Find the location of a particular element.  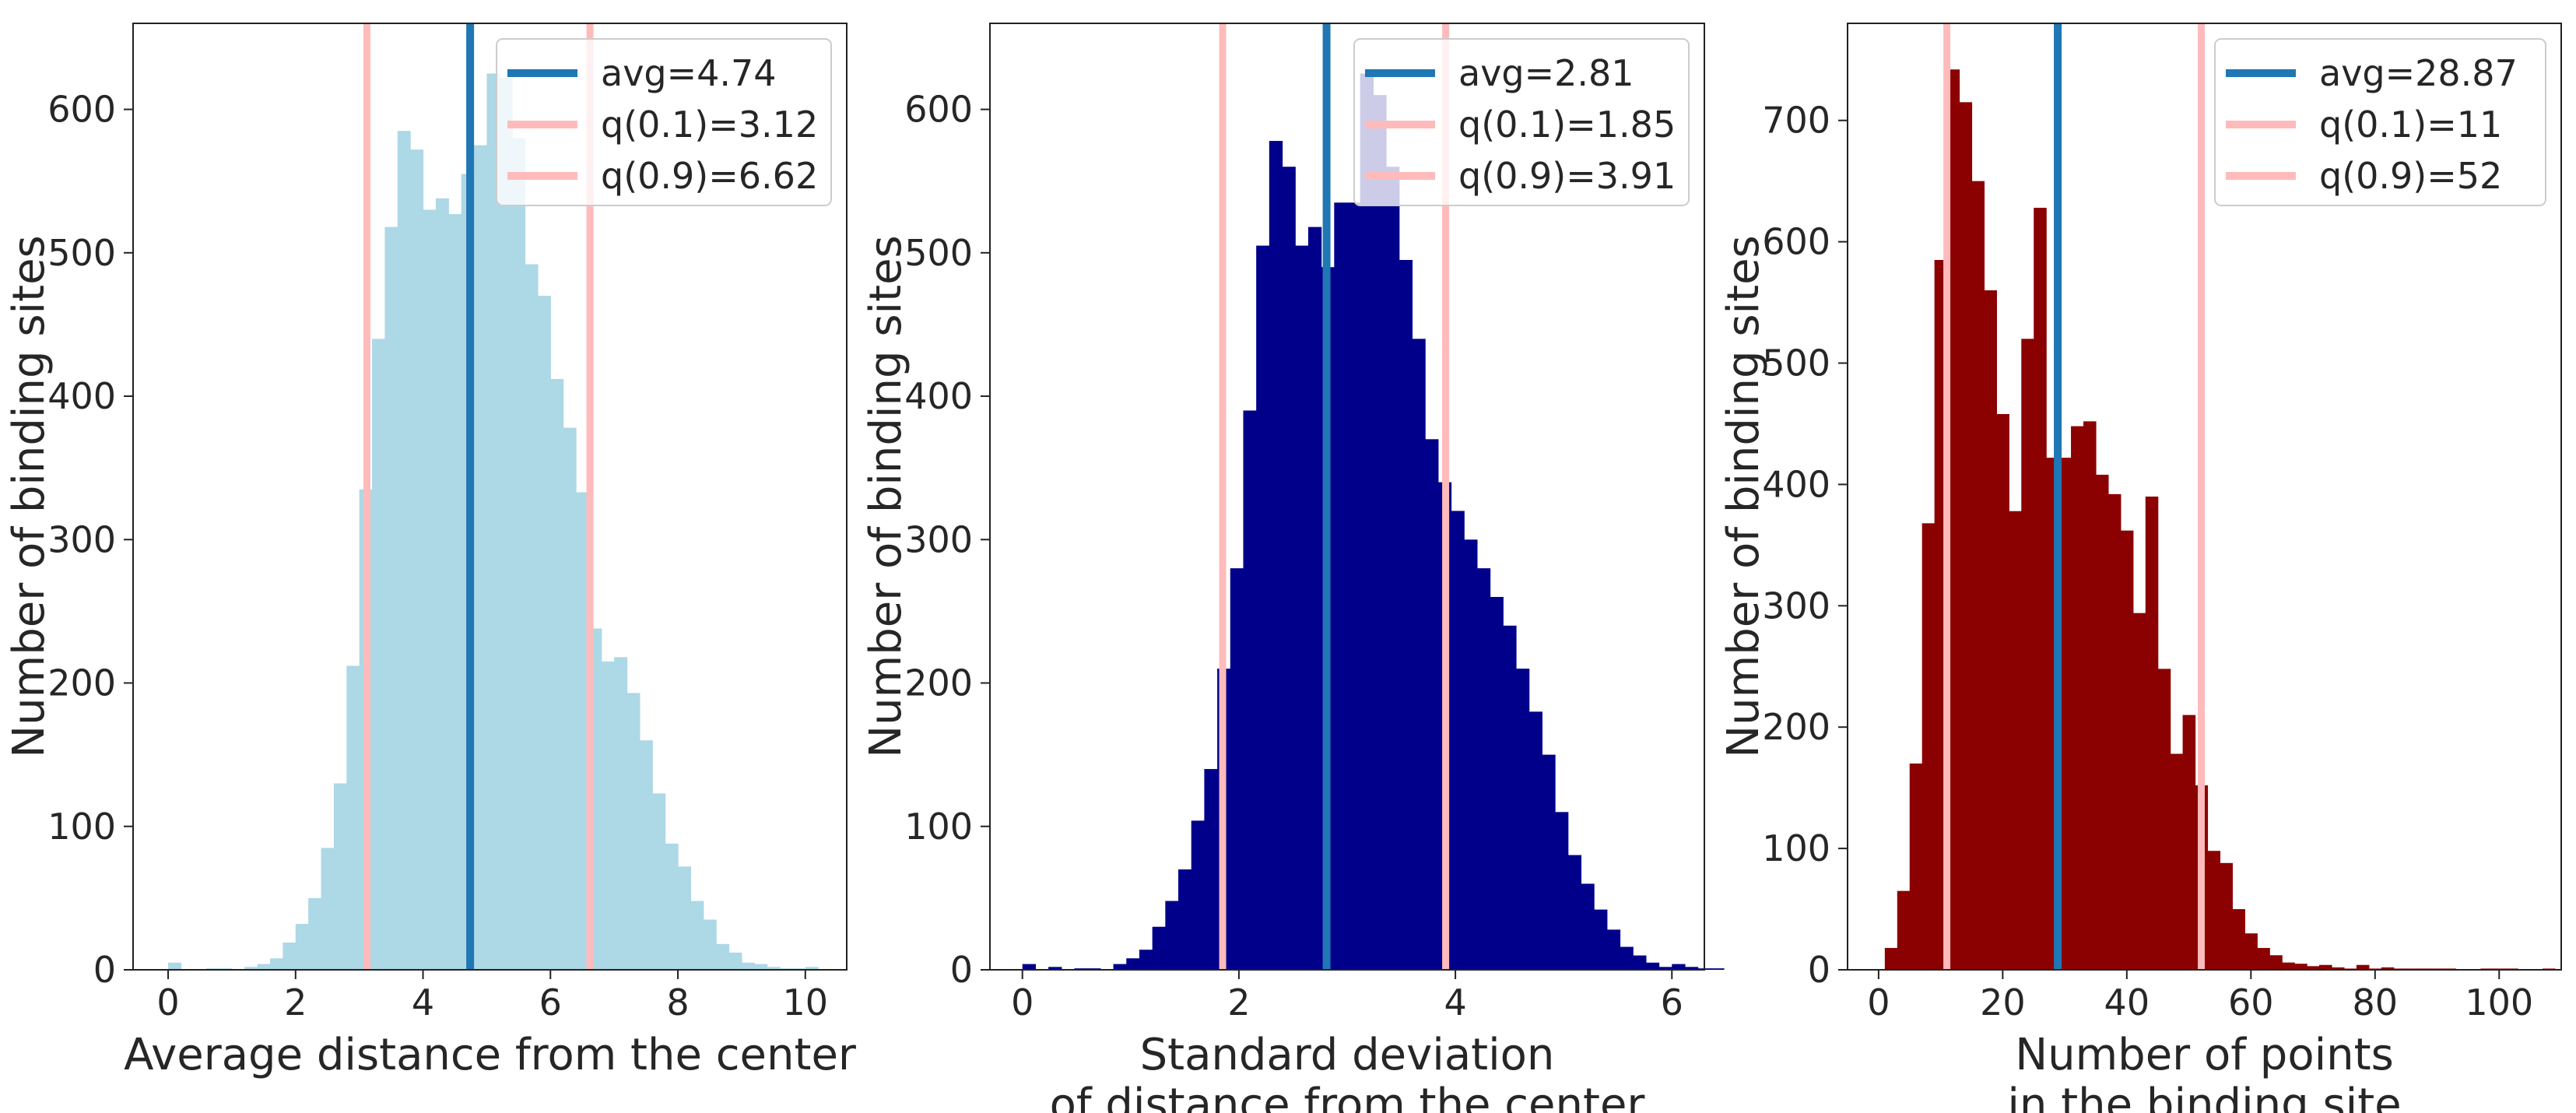

legend-label: q(0.1)=11 is located at coordinates (2411, 125).